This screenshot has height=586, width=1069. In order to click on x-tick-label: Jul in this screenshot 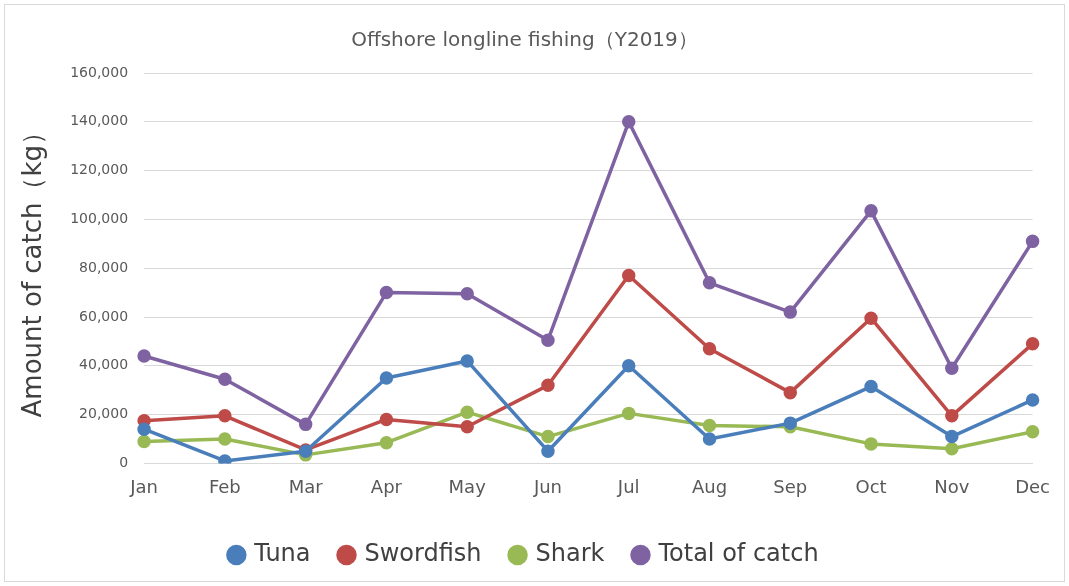, I will do `click(628, 486)`.